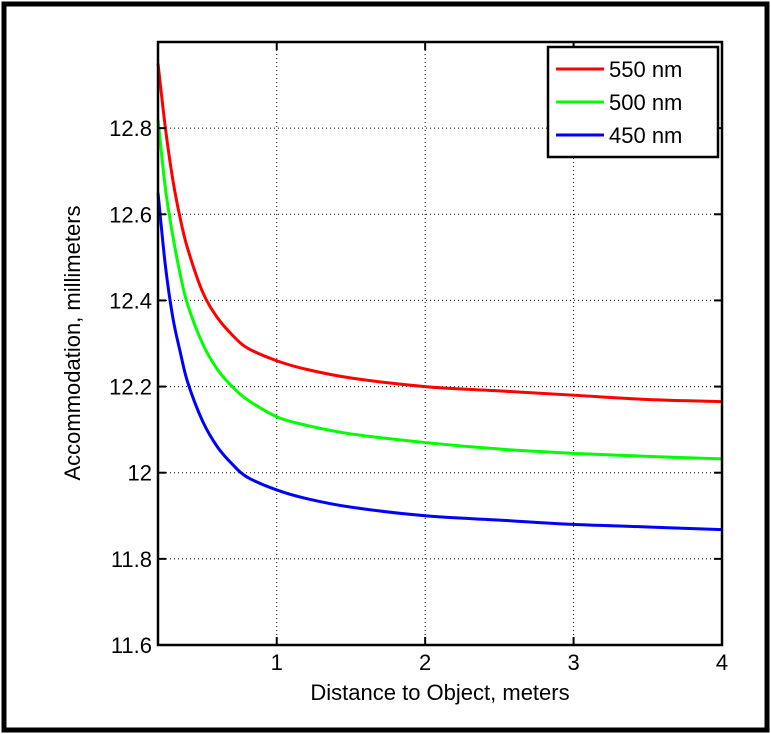  I want to click on y-tick-label: 12.4, so click(130, 300).